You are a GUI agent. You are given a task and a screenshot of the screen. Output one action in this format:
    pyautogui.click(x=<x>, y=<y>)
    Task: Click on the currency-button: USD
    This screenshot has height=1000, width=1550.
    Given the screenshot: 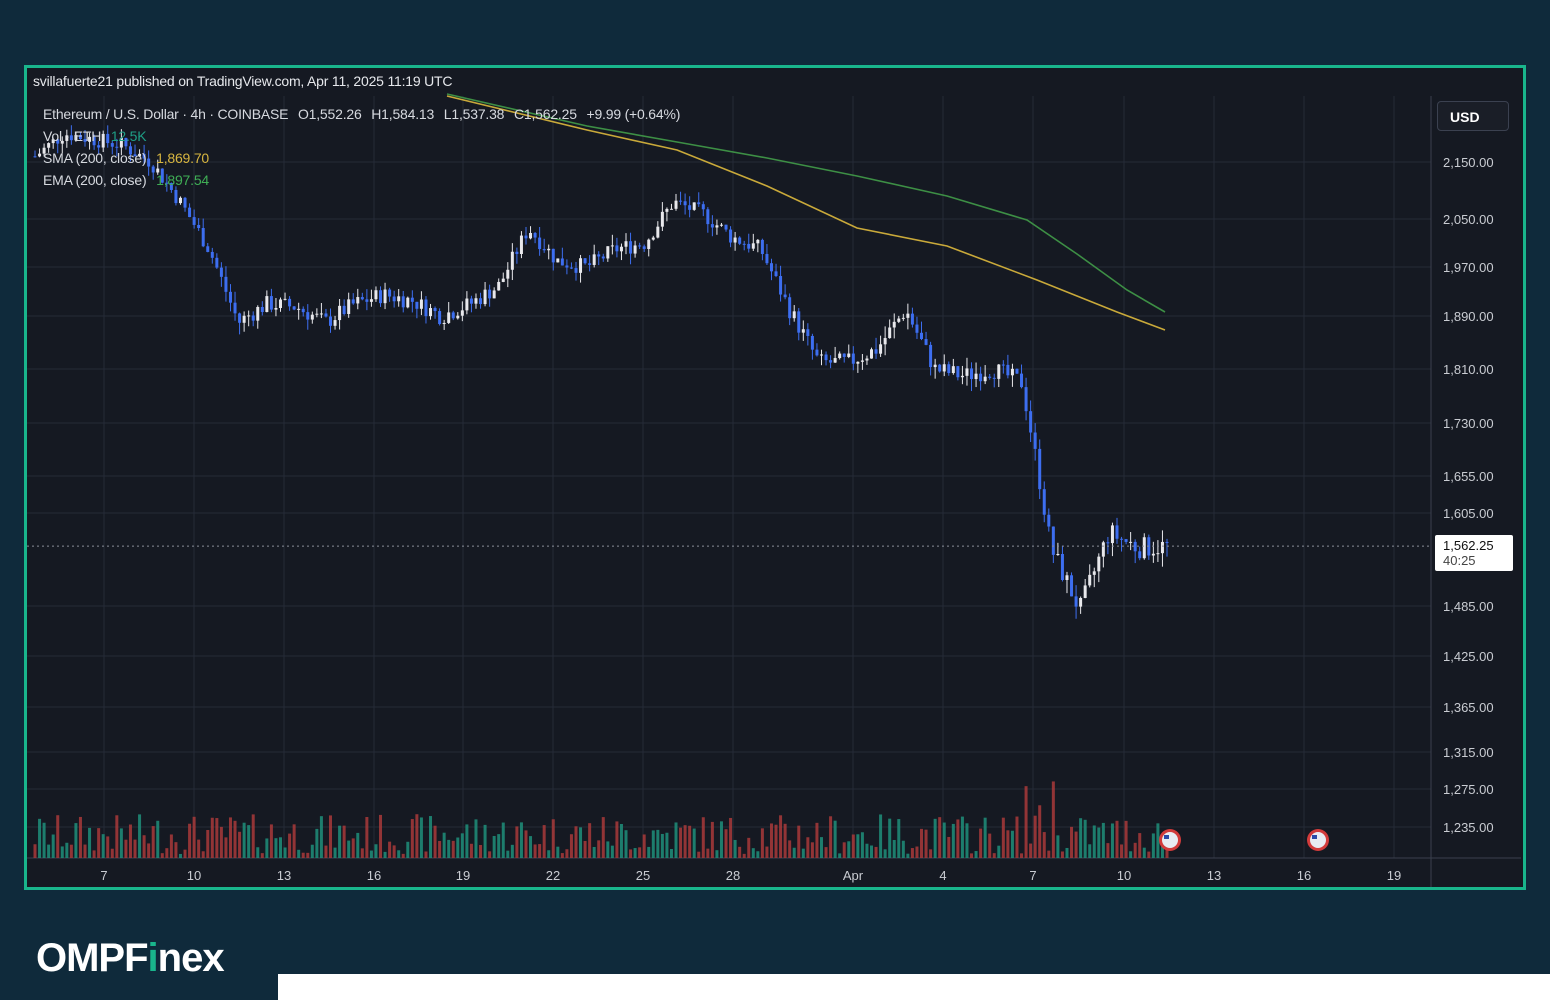 What is the action you would take?
    pyautogui.click(x=1473, y=116)
    